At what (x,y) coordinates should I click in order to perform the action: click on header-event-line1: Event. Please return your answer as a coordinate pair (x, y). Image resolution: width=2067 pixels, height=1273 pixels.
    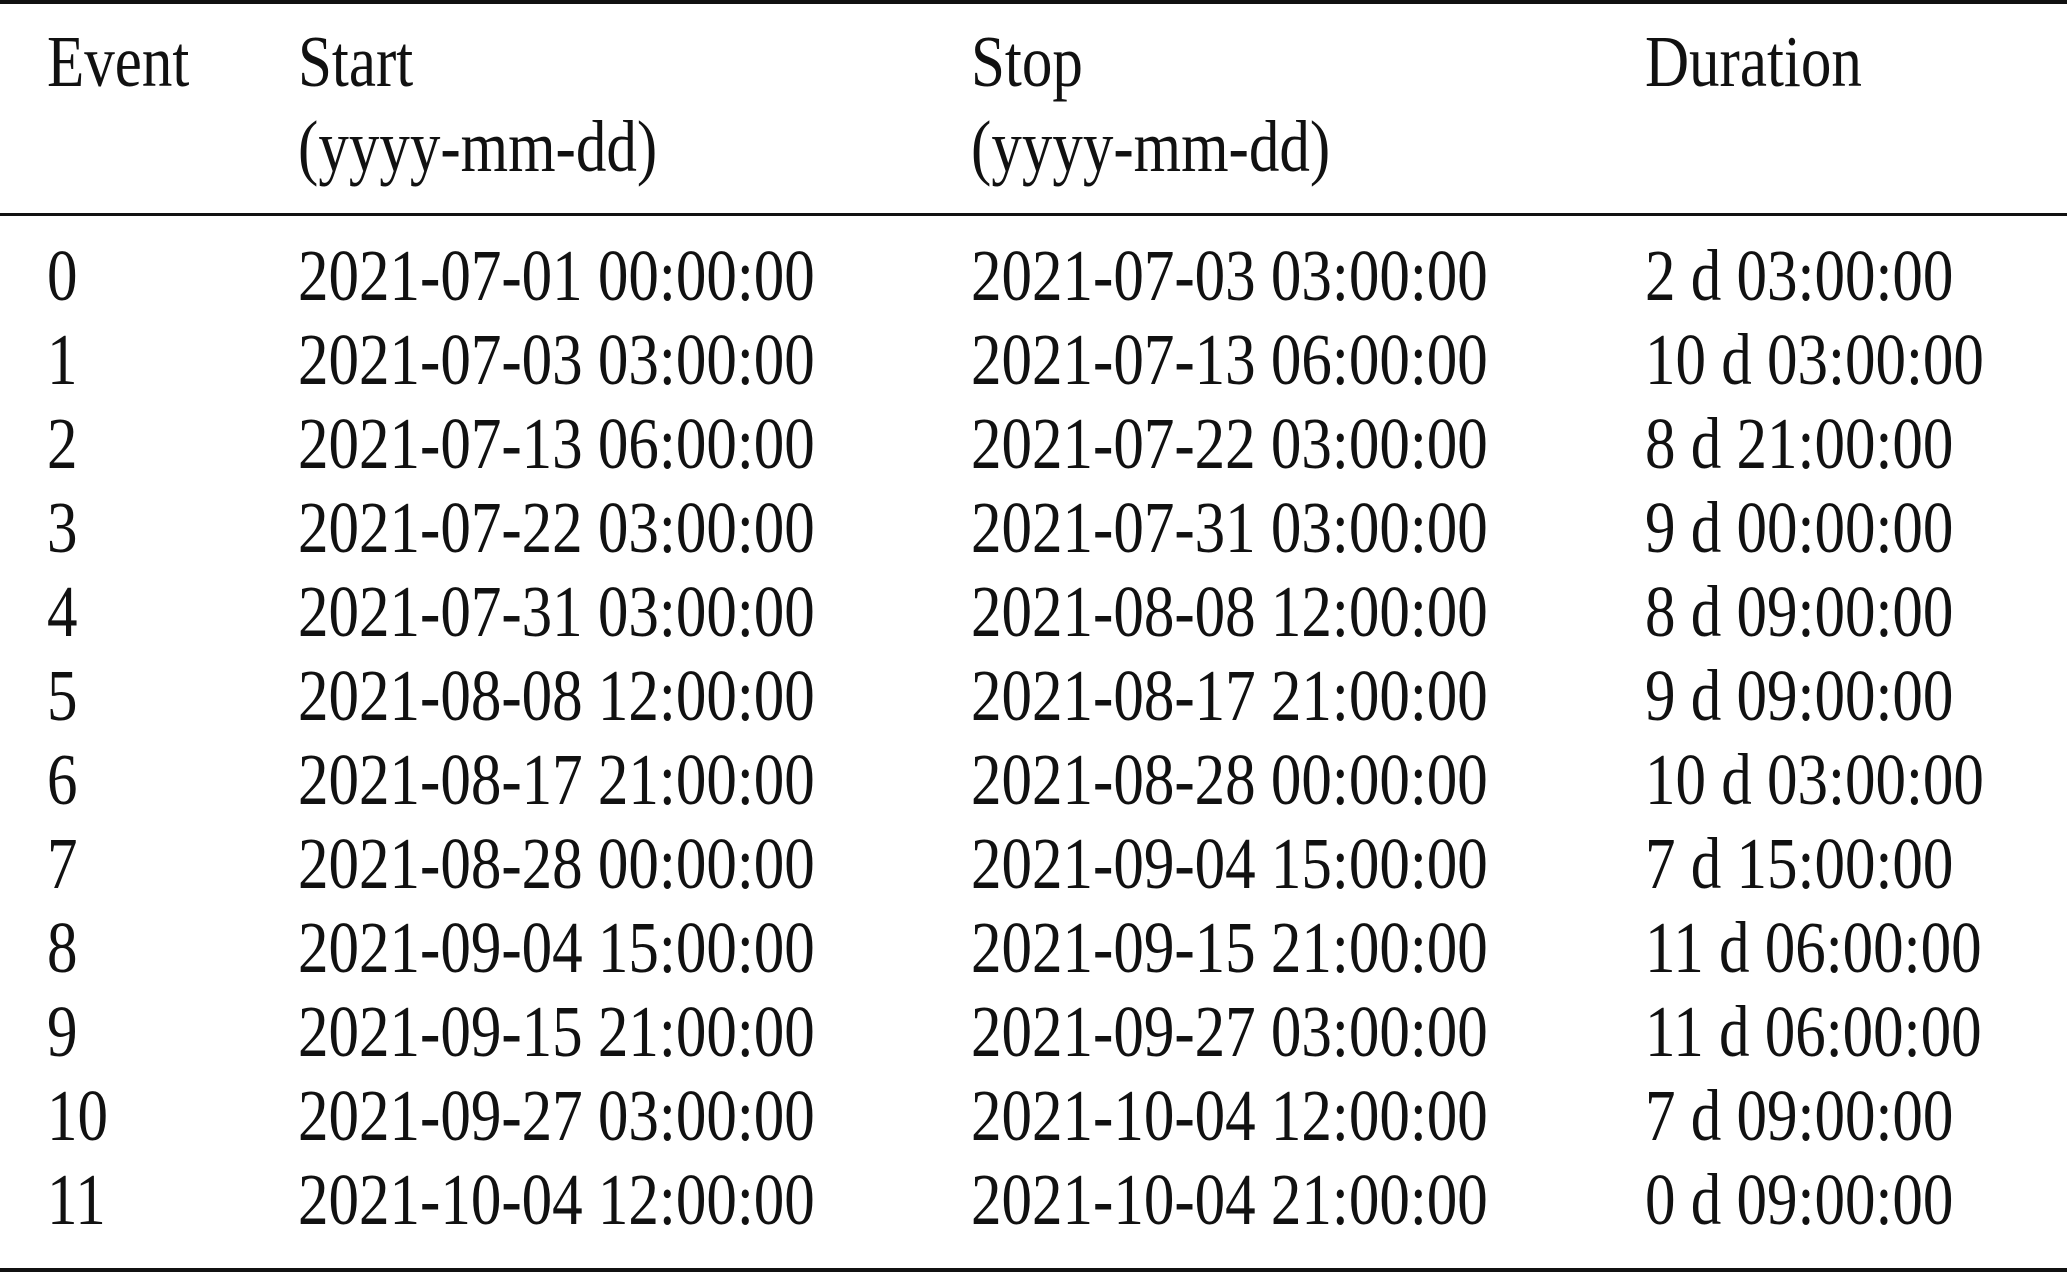
    Looking at the image, I should click on (118, 62).